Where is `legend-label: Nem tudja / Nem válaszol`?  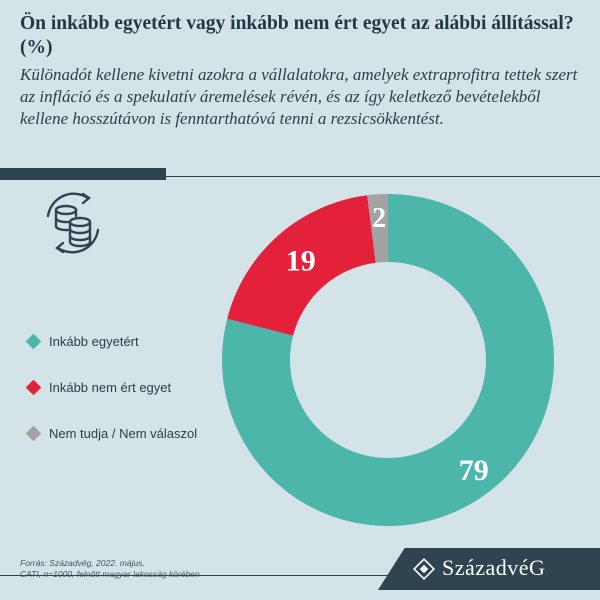
legend-label: Nem tudja / Nem válaszol is located at coordinates (123, 433).